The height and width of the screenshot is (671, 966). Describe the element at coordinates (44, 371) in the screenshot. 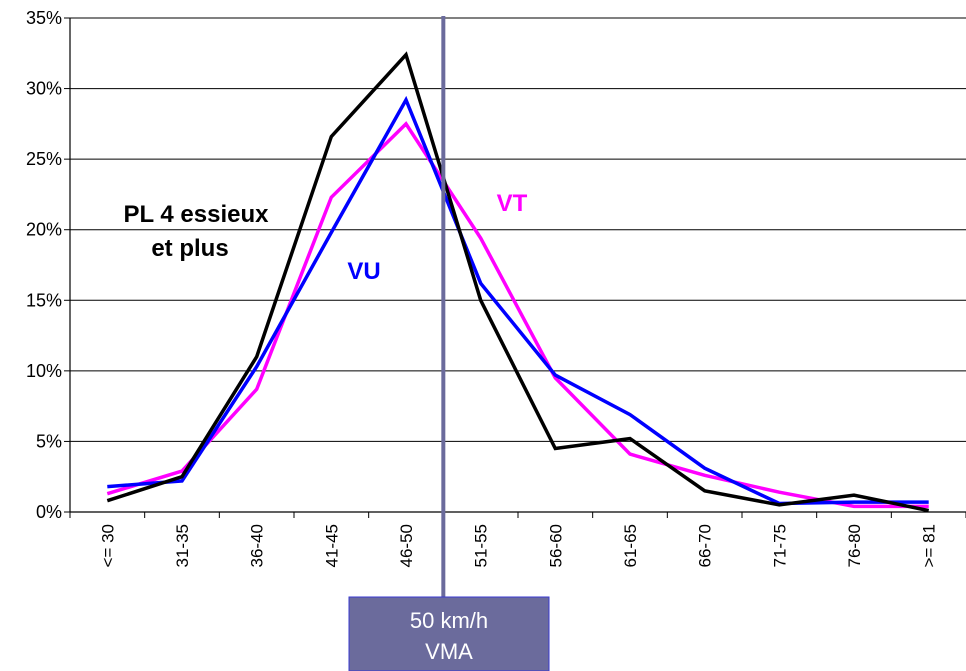

I see `y-tick-label: 10%` at that location.